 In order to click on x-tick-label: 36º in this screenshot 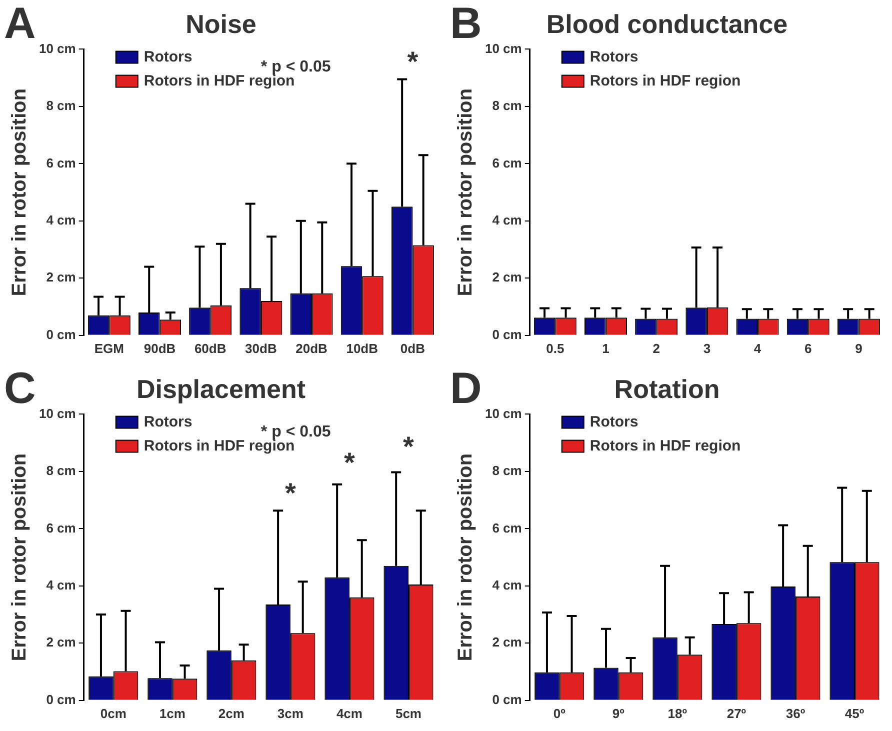, I will do `click(796, 713)`.